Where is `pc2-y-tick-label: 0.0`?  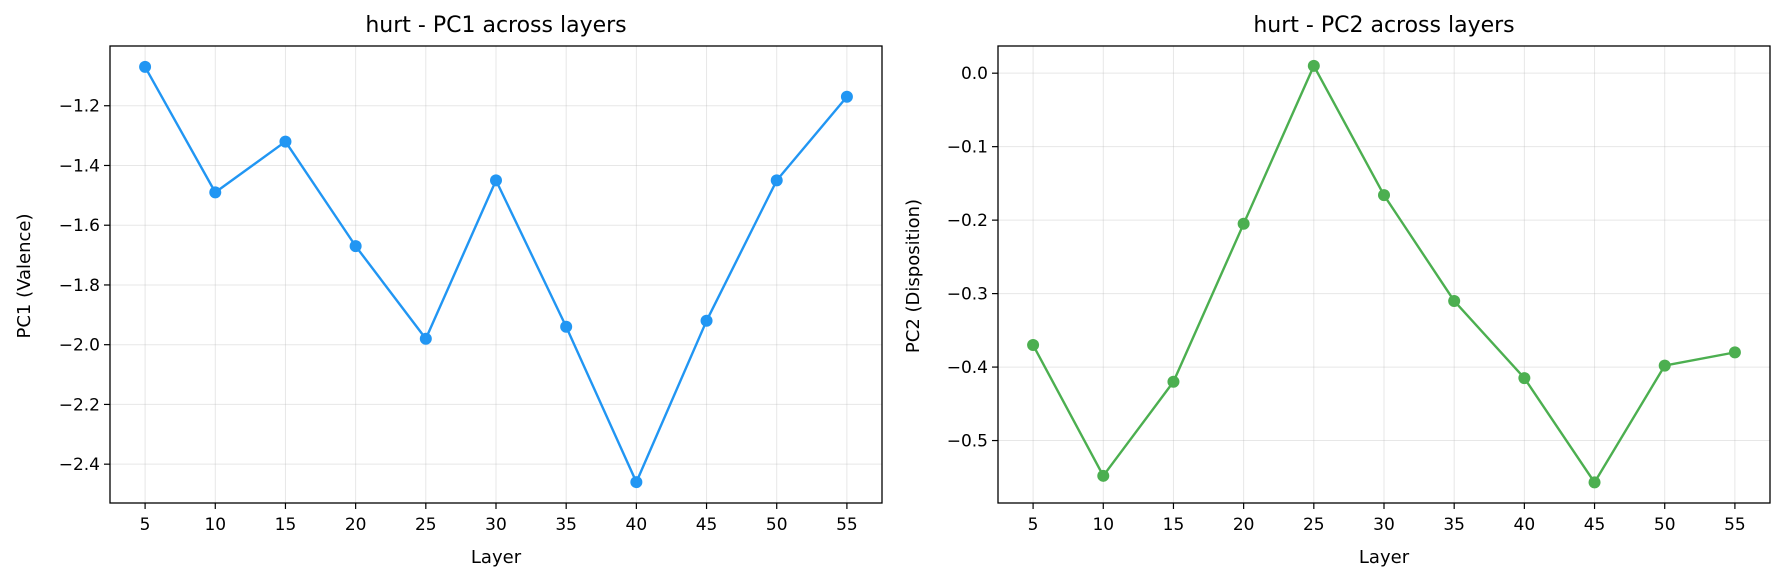
pc2-y-tick-label: 0.0 is located at coordinates (974, 74).